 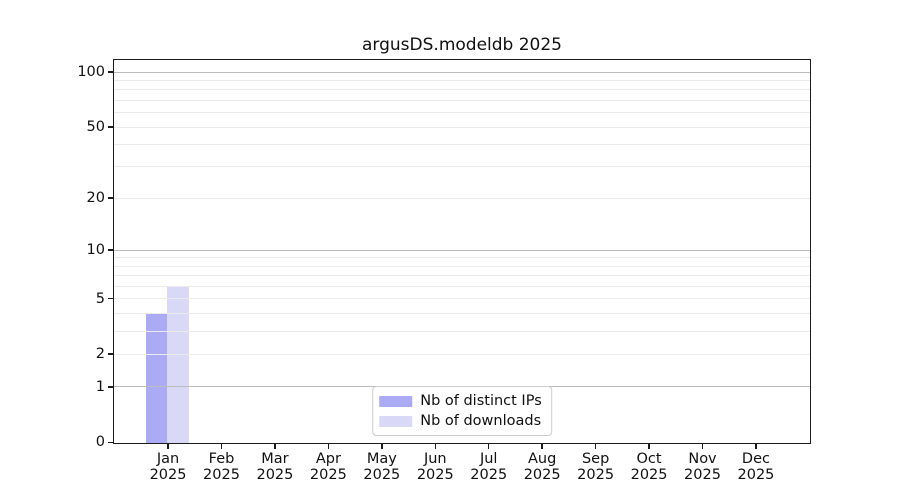 What do you see at coordinates (178, 364) in the screenshot?
I see `bar-downloads-jan` at bounding box center [178, 364].